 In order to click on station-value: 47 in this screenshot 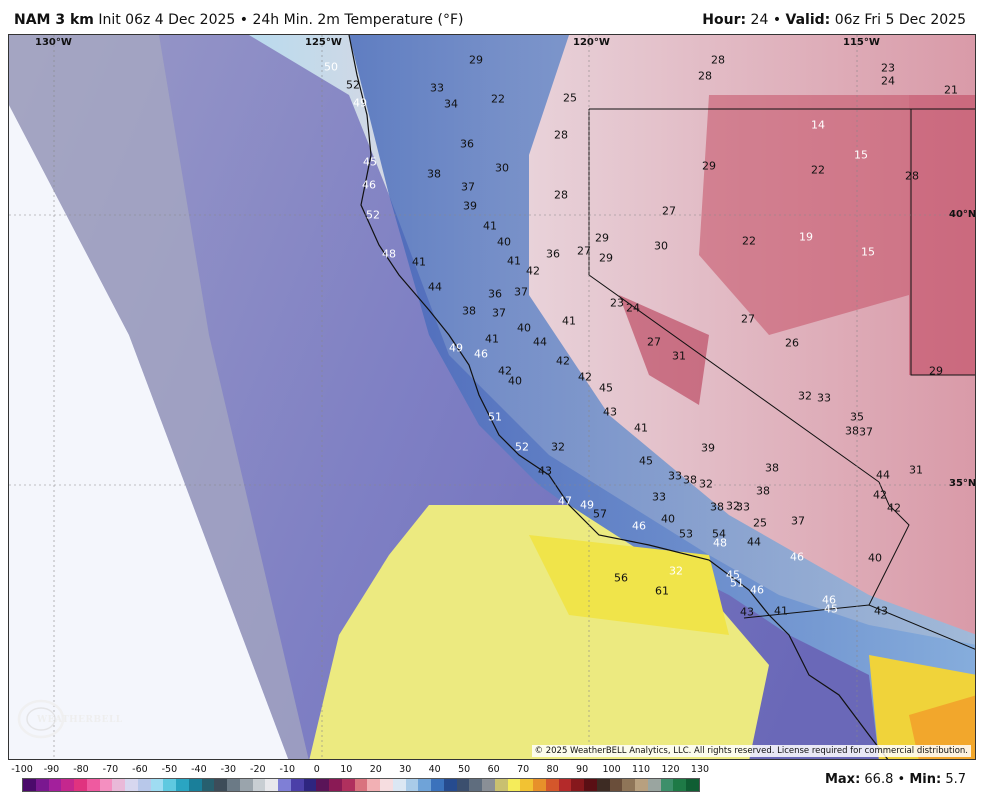, I will do `click(565, 501)`.